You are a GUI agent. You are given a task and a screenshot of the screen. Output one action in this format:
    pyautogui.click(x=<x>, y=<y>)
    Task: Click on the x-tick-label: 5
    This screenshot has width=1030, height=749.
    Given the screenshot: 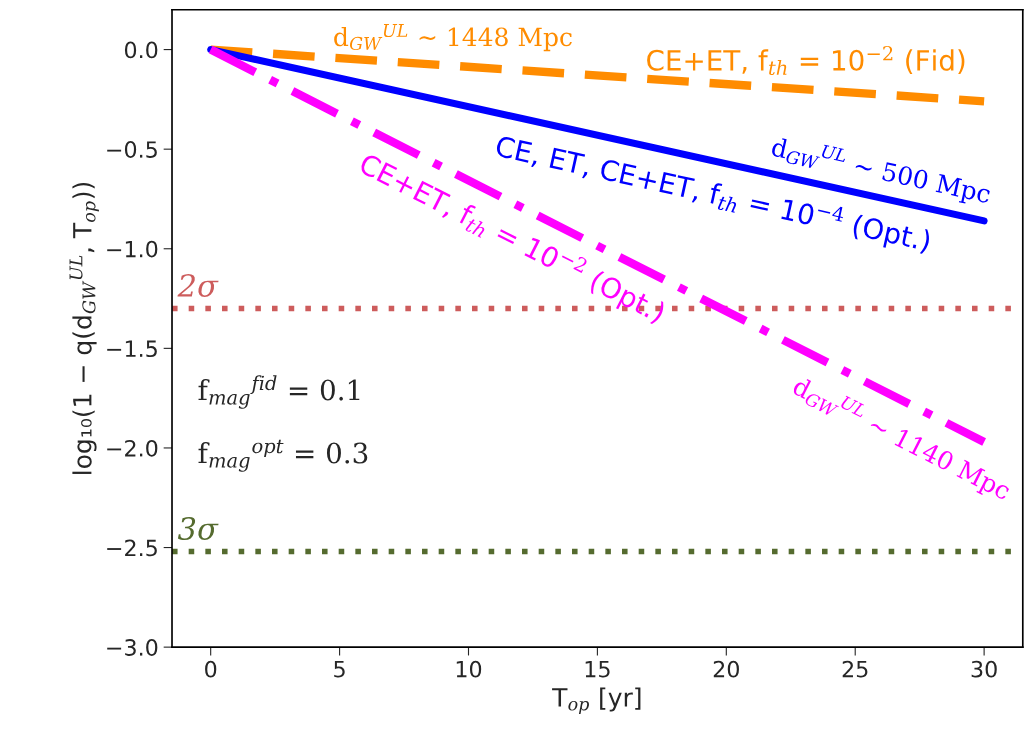 What is the action you would take?
    pyautogui.click(x=339, y=669)
    